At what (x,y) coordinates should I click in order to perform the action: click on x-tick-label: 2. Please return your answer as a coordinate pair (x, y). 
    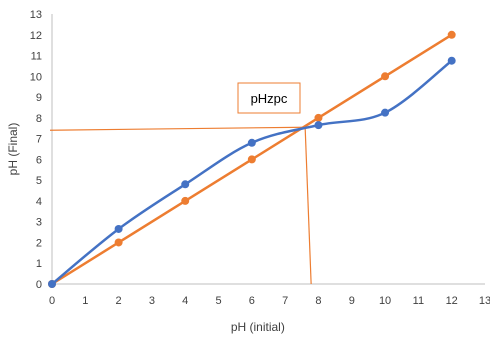
    Looking at the image, I should click on (119, 301).